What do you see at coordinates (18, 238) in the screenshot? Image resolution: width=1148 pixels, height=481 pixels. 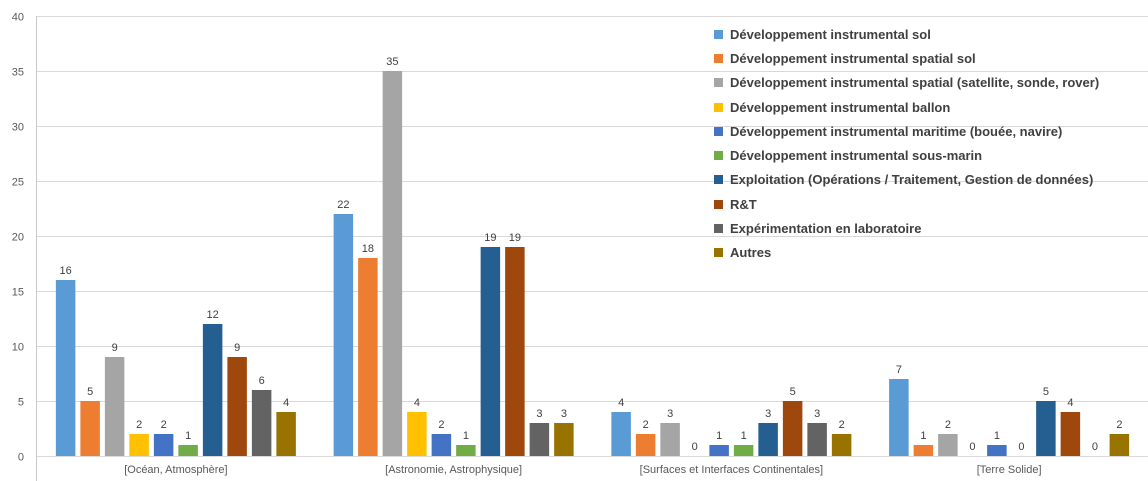 I see `y-tick-label: 20` at bounding box center [18, 238].